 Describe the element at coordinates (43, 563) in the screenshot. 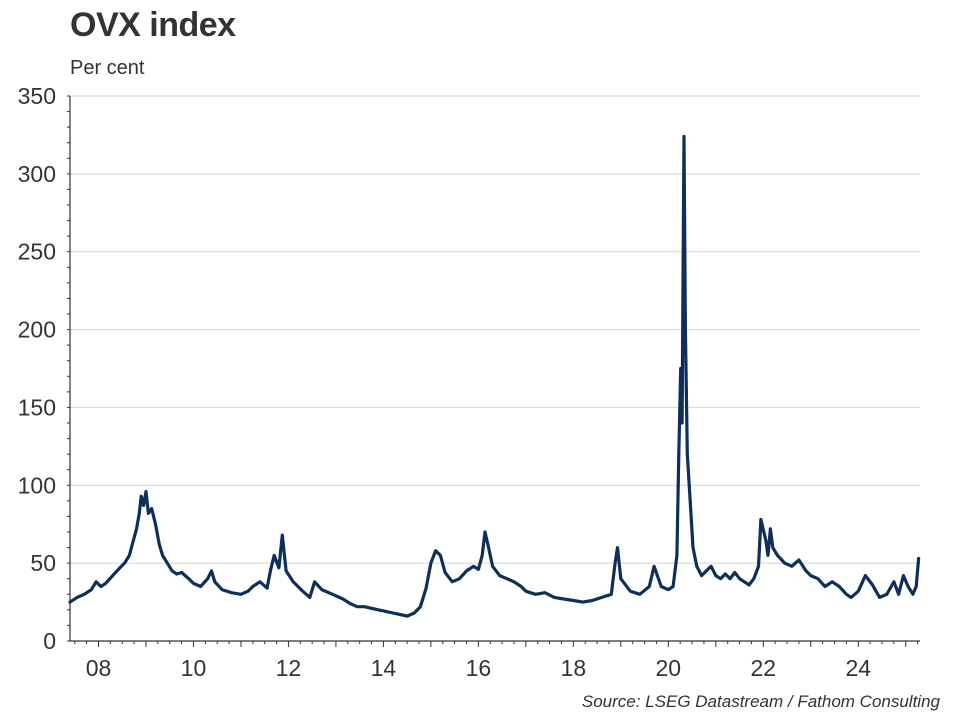

I see `y-tick-label: 50` at that location.